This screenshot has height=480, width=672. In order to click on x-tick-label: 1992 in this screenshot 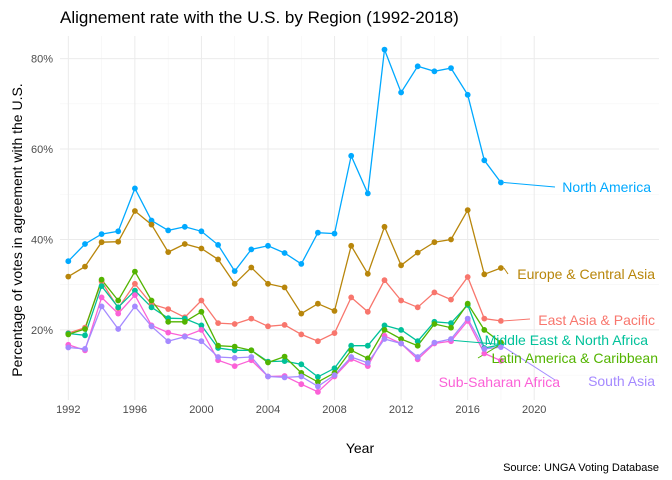, I will do `click(68, 410)`.